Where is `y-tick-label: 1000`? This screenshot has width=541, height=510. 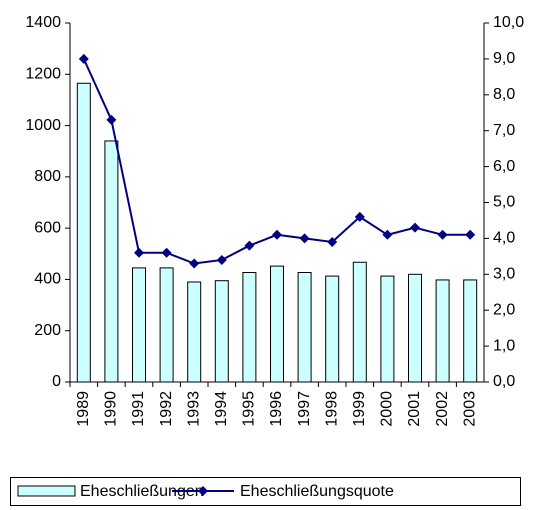 y-tick-label: 1000 is located at coordinates (43, 125).